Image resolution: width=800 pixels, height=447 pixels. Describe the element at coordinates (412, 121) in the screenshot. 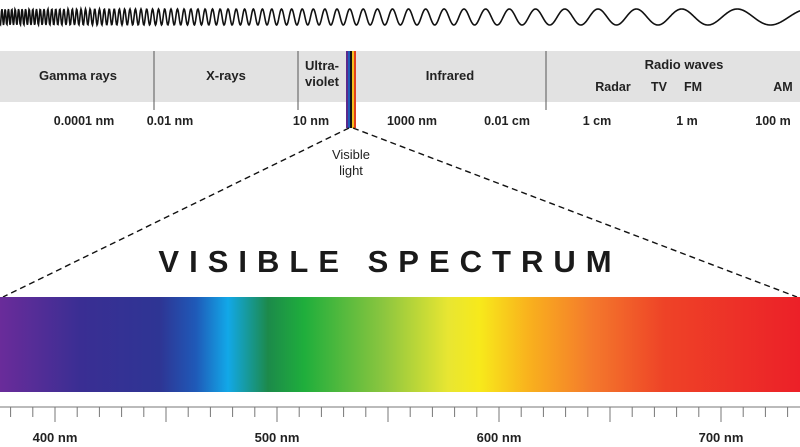

I see `wavelength-label: 1000 nm` at that location.